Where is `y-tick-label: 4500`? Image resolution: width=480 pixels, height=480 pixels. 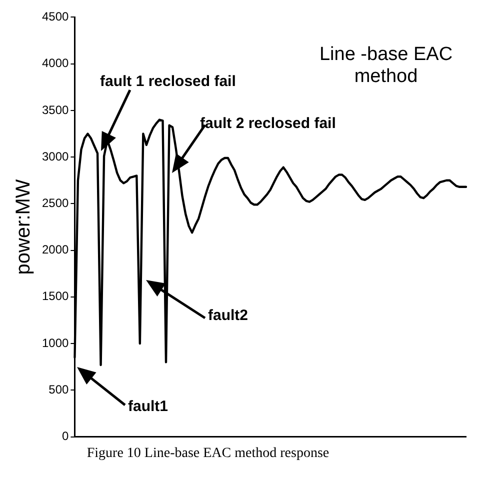
y-tick-label: 4500 is located at coordinates (56, 17).